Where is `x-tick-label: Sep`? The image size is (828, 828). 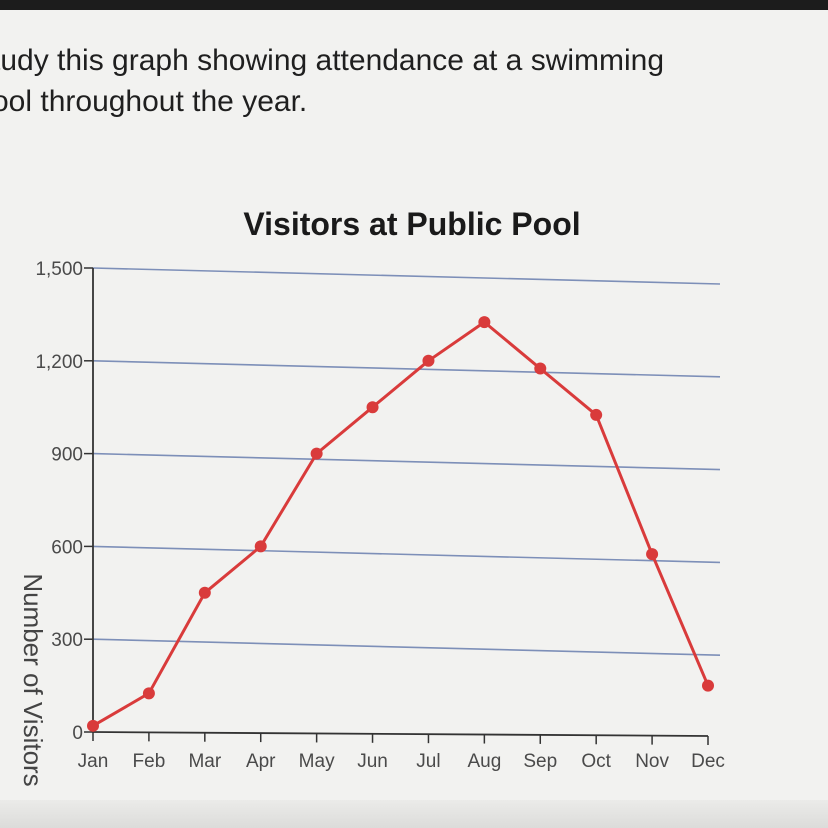 x-tick-label: Sep is located at coordinates (540, 761).